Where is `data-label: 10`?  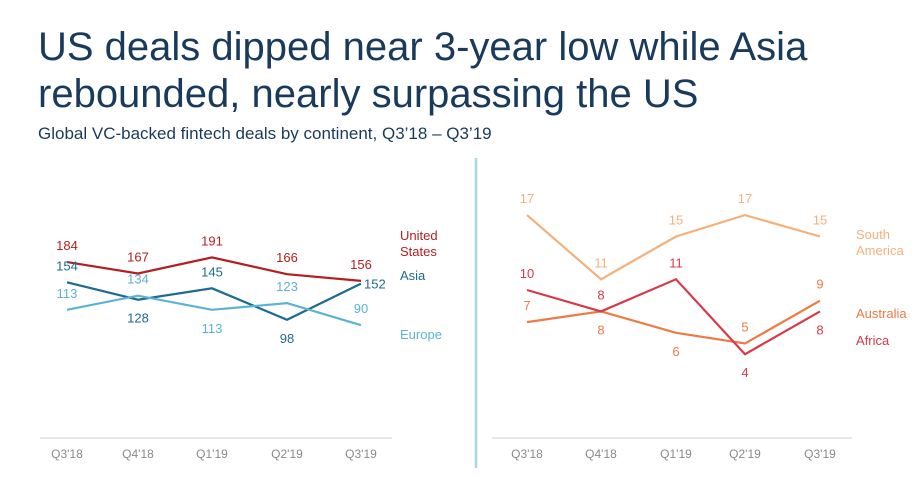 data-label: 10 is located at coordinates (527, 273).